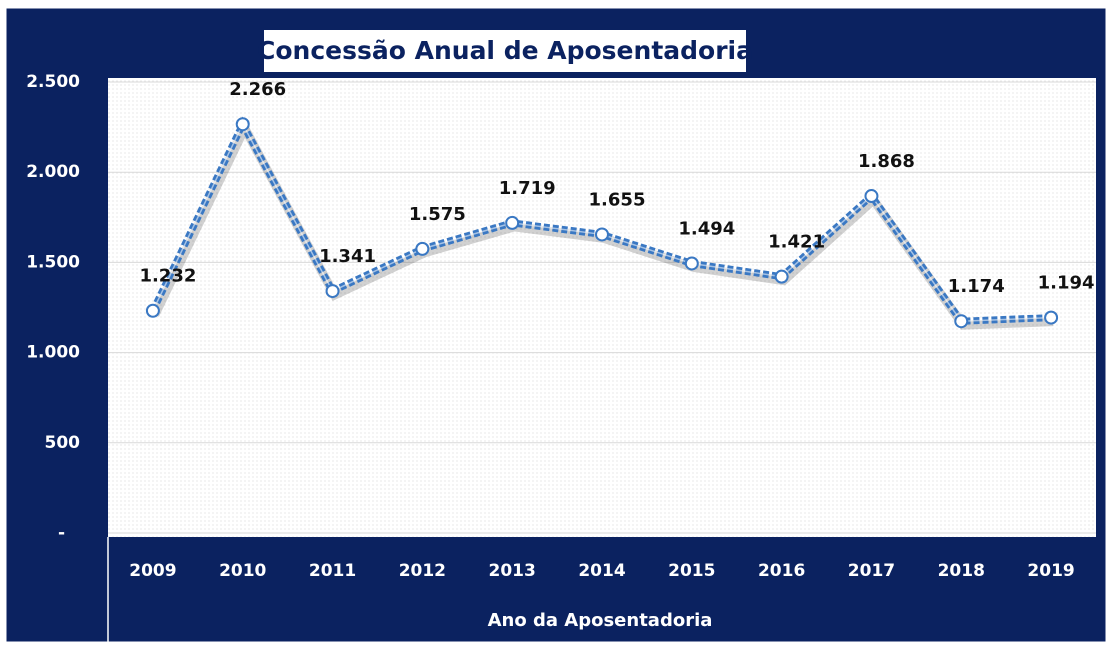 The width and height of the screenshot is (1112, 646). Describe the element at coordinates (422, 571) in the screenshot. I see `x-tick-label: 2012` at that location.